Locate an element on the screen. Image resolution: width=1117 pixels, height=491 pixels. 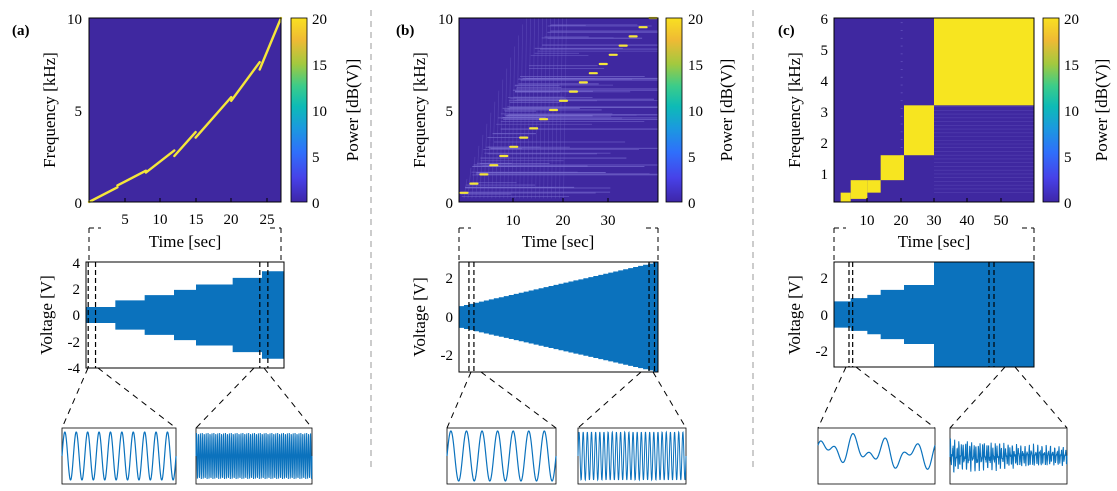
inset-frame is located at coordinates (876, 456).